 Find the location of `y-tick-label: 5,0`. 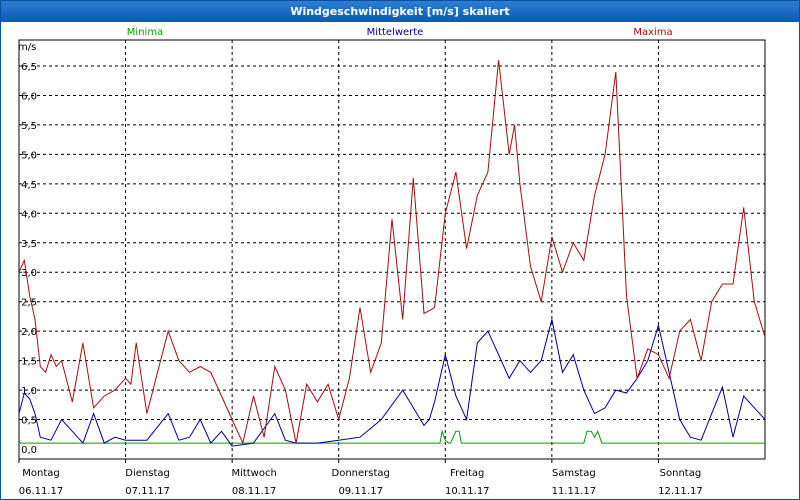

y-tick-label: 5,0 is located at coordinates (29, 155).